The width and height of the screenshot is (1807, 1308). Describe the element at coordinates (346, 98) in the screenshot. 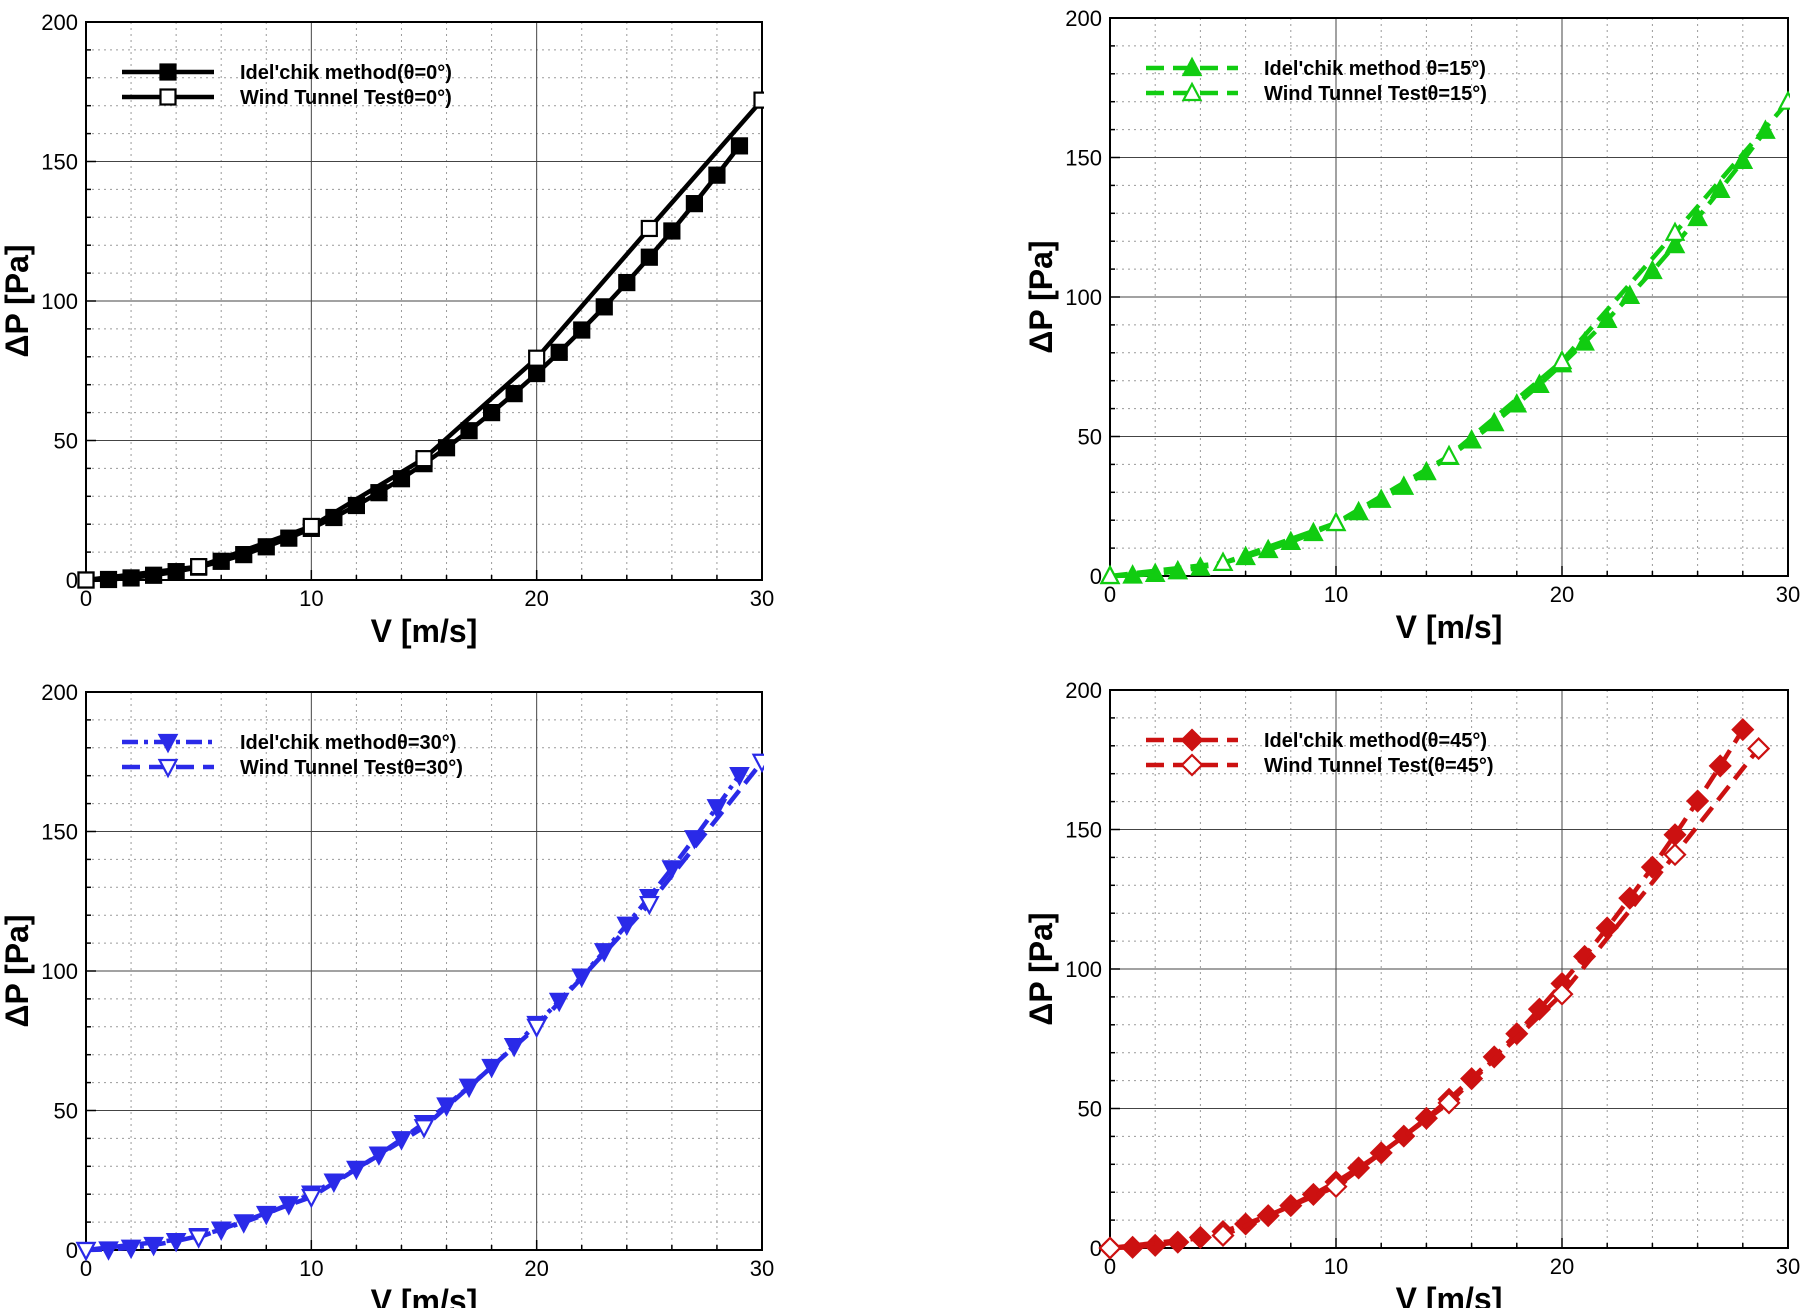

I see `legend-label: Wind Tunnel Testθ=0°)` at that location.